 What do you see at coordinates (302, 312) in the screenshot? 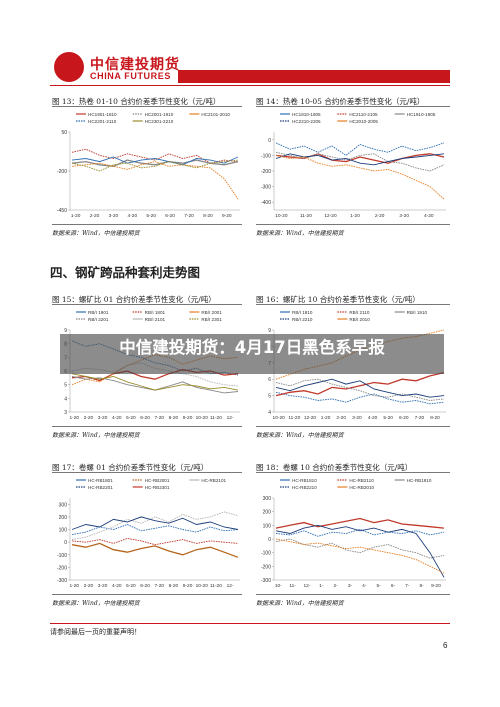
I see `legend-label: RB/I 1810` at bounding box center [302, 312].